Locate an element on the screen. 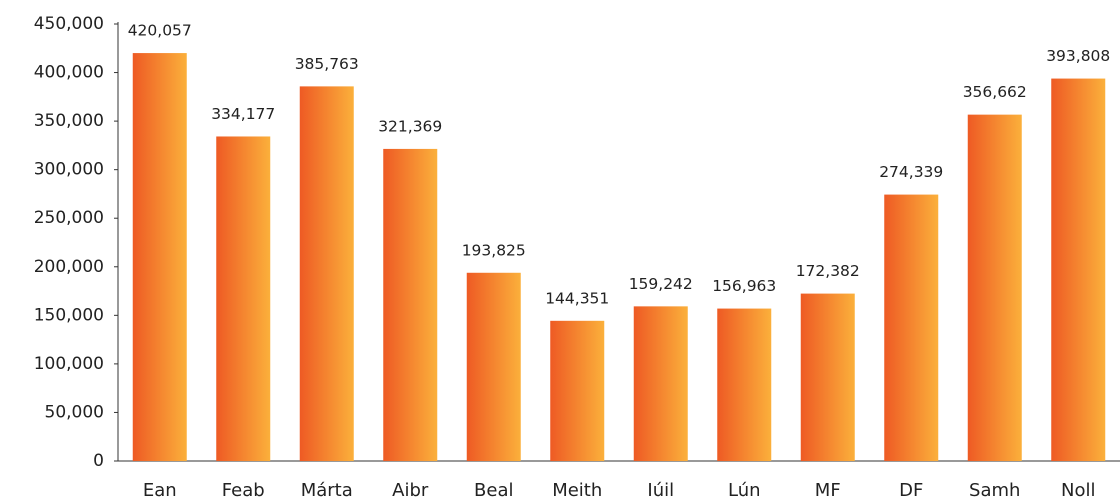  x-tick-label: Beal is located at coordinates (493, 490).